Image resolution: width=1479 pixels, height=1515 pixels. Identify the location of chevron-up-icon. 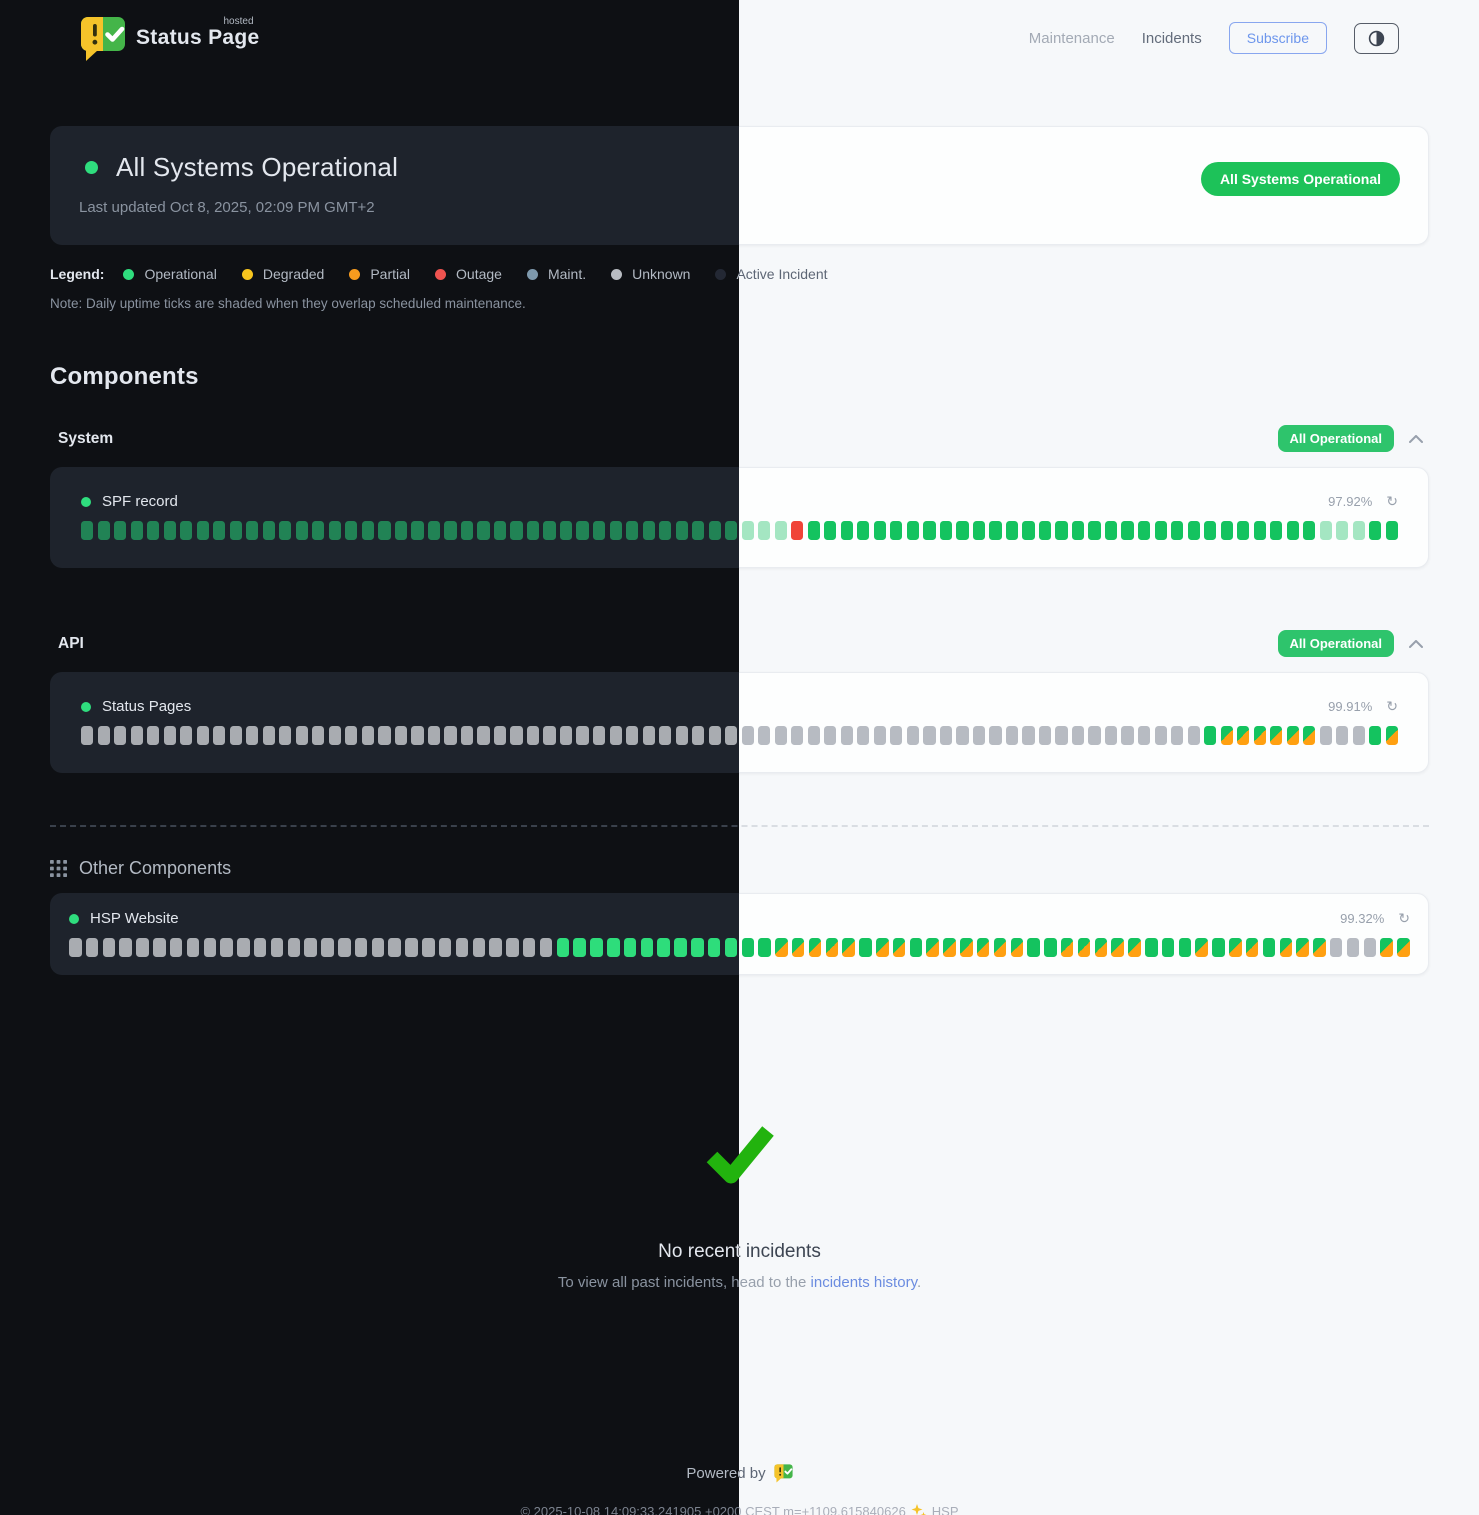
(1416, 438).